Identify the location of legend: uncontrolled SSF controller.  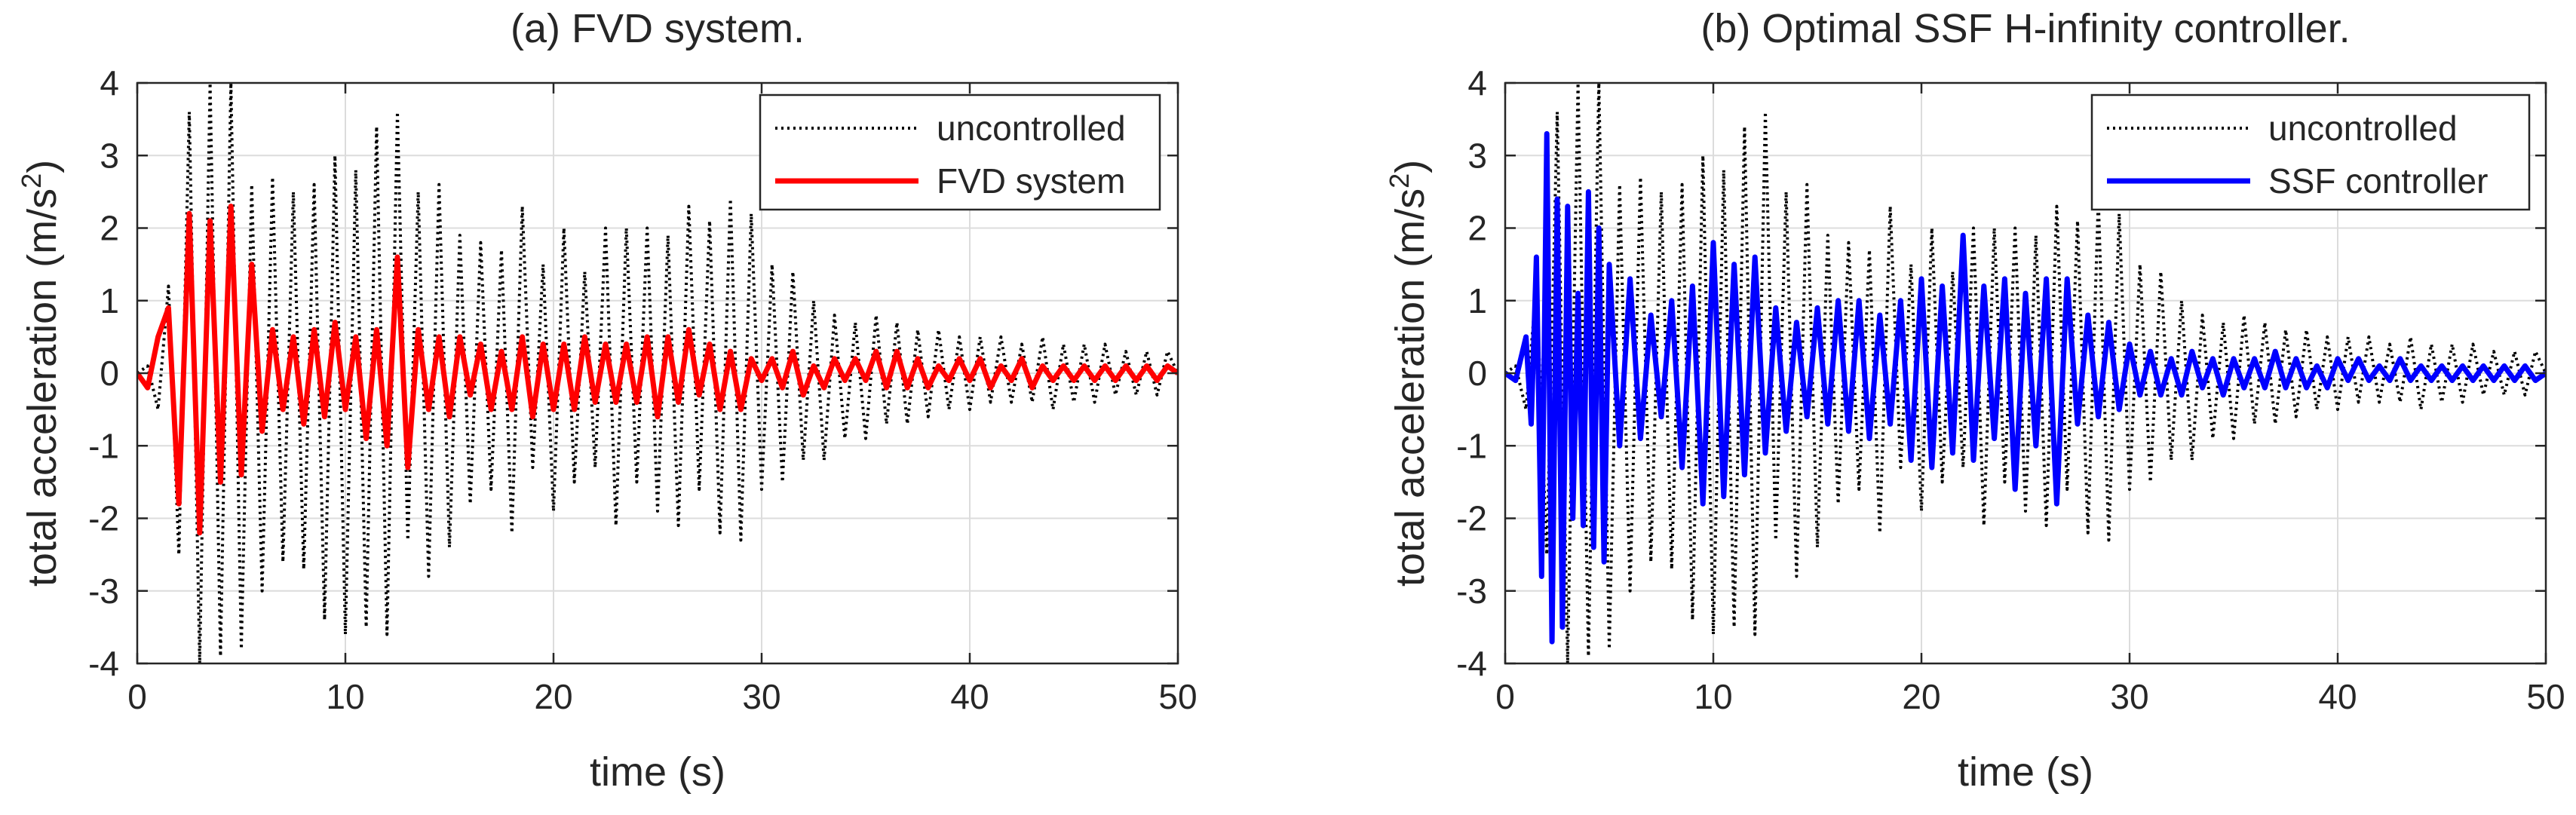
(2310, 152).